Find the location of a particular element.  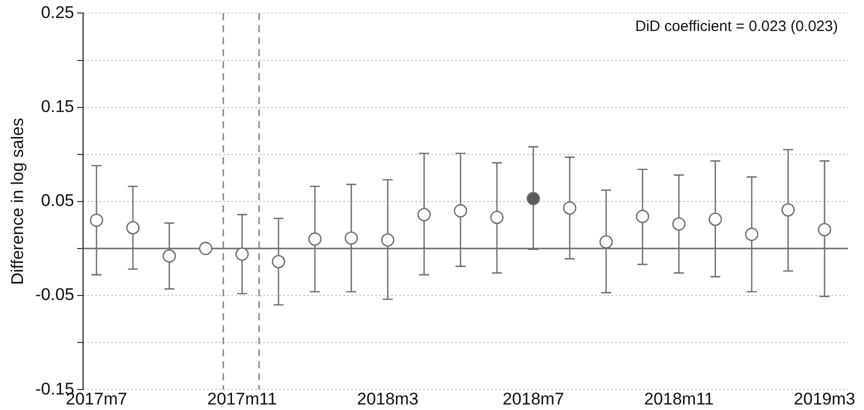

y-tick-label: -0.05 is located at coordinates (54, 294).